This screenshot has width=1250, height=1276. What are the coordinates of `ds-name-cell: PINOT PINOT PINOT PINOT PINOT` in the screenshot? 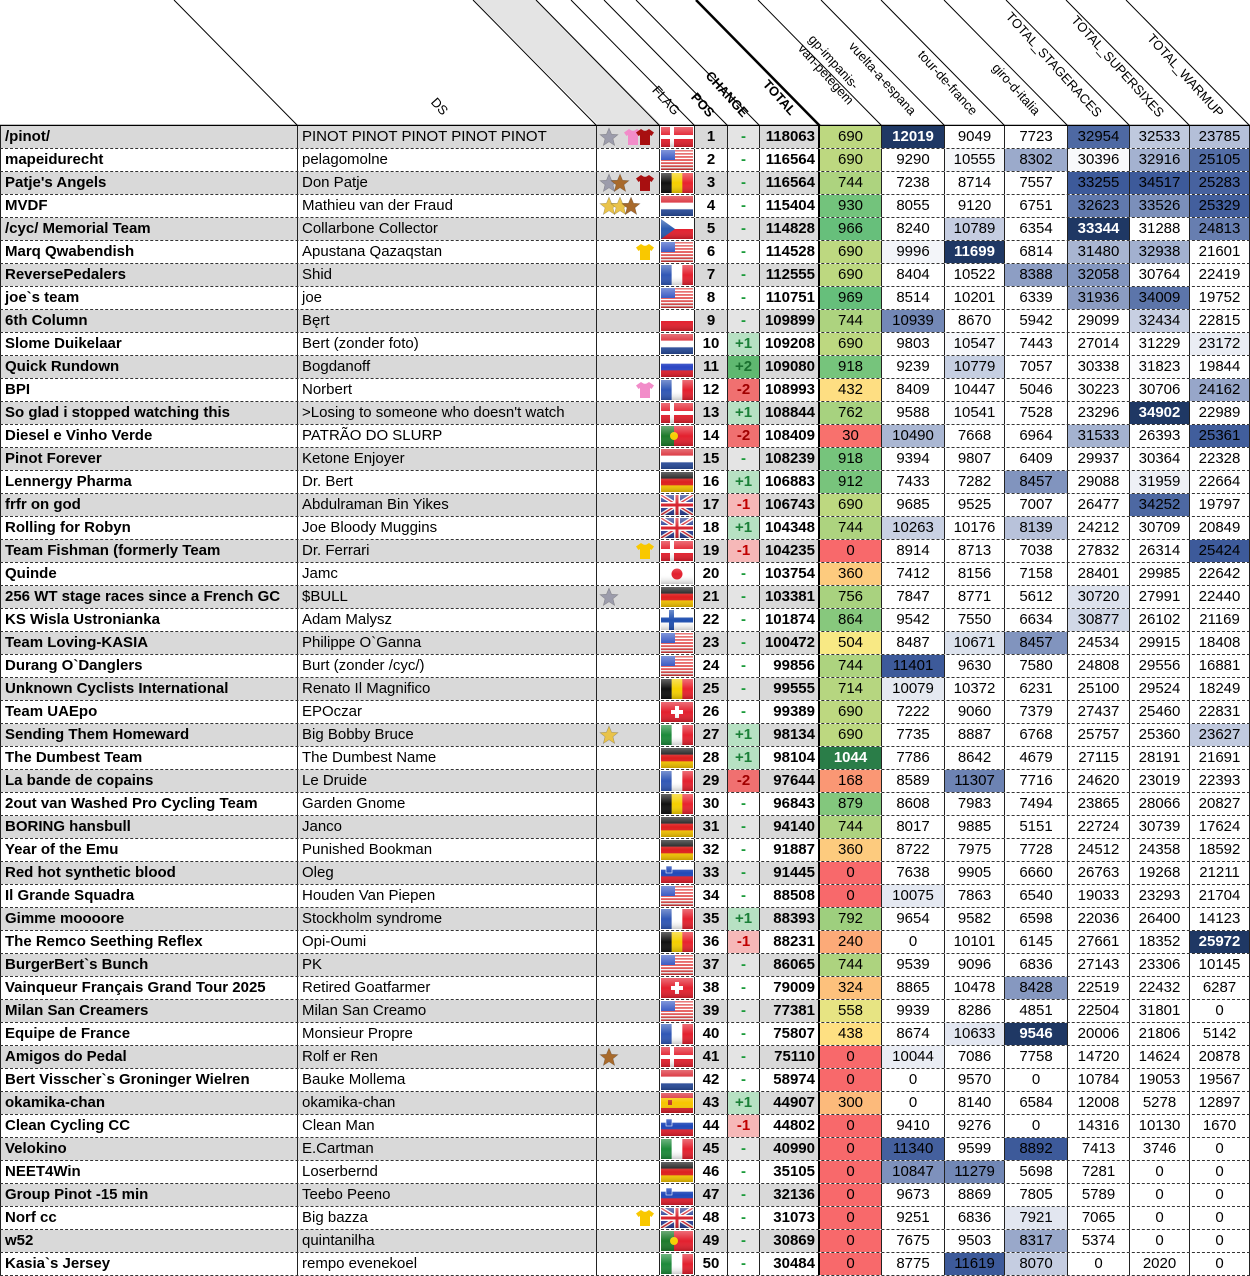 It's located at (447, 137).